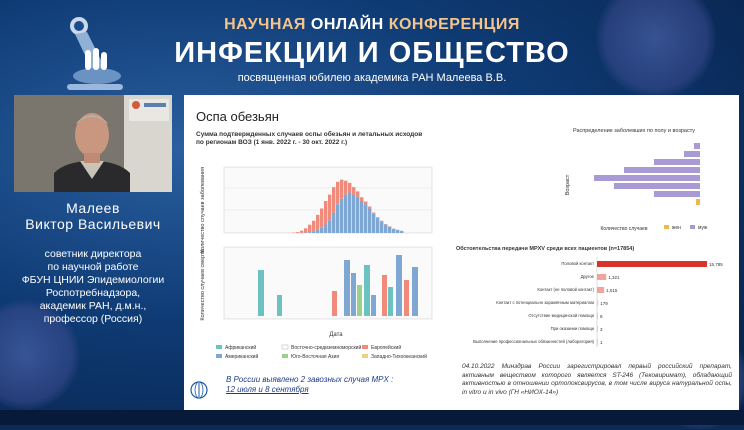  What do you see at coordinates (612, 290) in the screenshot?
I see `transmission-value: 1,015` at bounding box center [612, 290].